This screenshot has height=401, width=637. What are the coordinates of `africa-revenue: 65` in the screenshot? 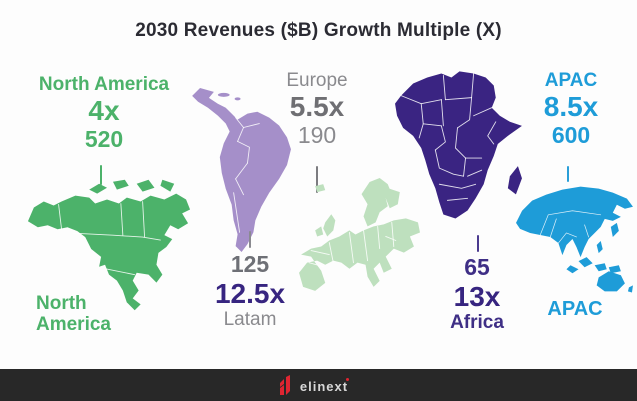 It's located at (477, 267).